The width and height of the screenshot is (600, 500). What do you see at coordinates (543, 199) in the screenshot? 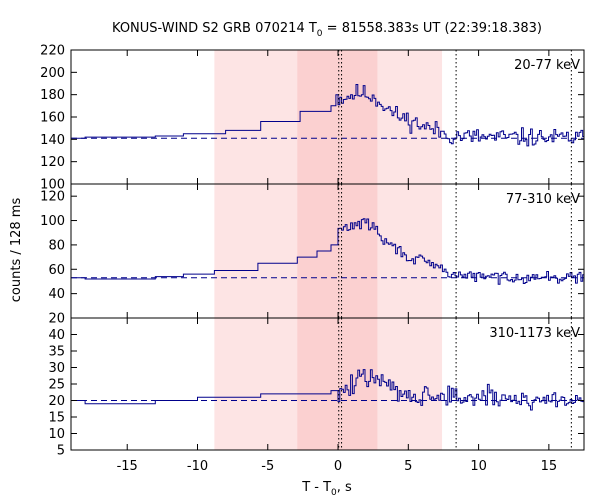
I see `panel-label: 77-310 keV` at bounding box center [543, 199].